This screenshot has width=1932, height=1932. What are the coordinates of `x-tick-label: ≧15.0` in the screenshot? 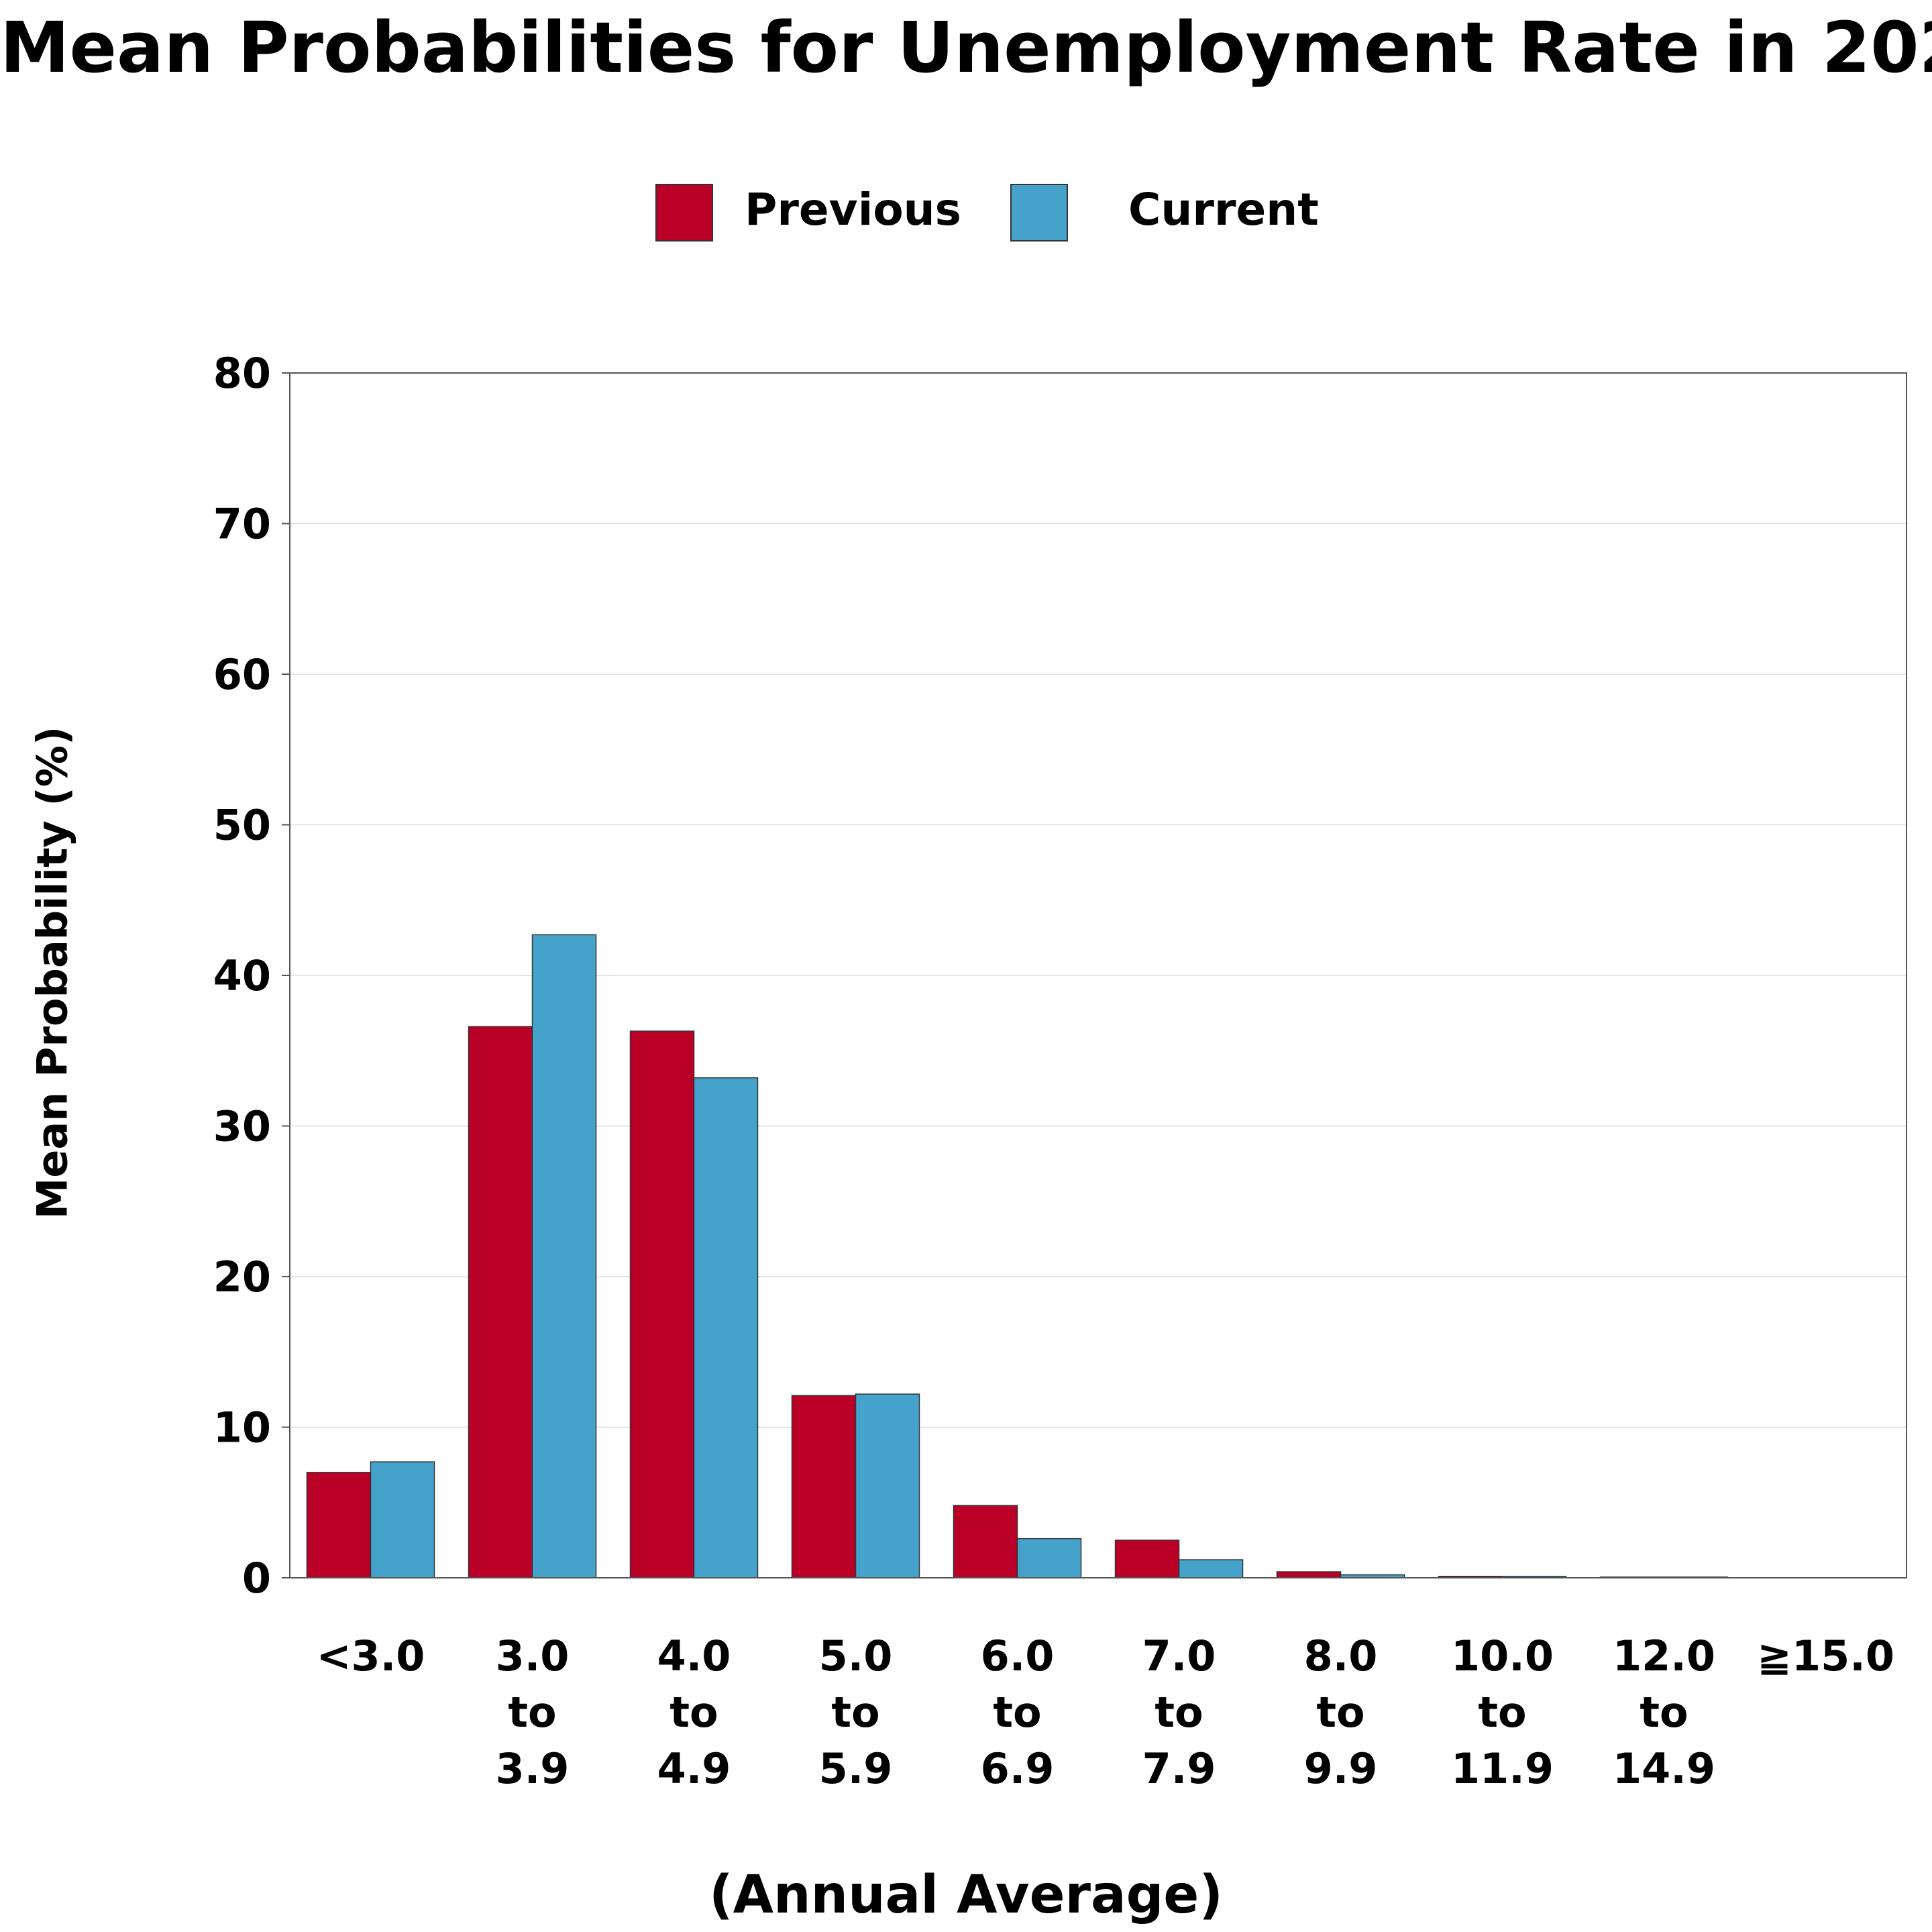 It's located at (1825, 1655).